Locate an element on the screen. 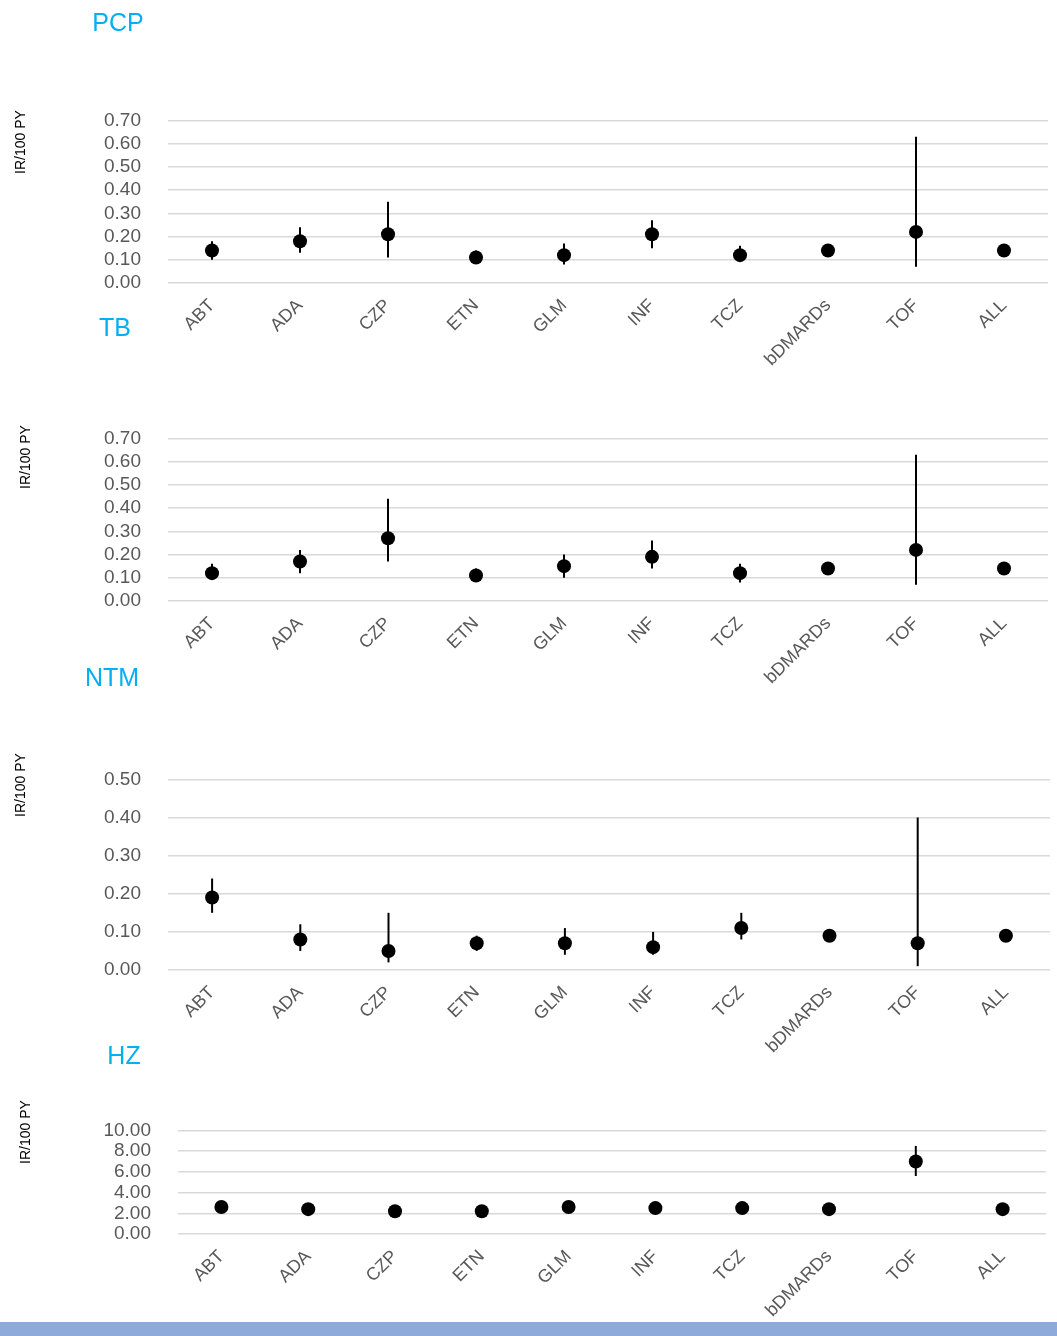  y-tick-label: 4.00 is located at coordinates (132, 1191).